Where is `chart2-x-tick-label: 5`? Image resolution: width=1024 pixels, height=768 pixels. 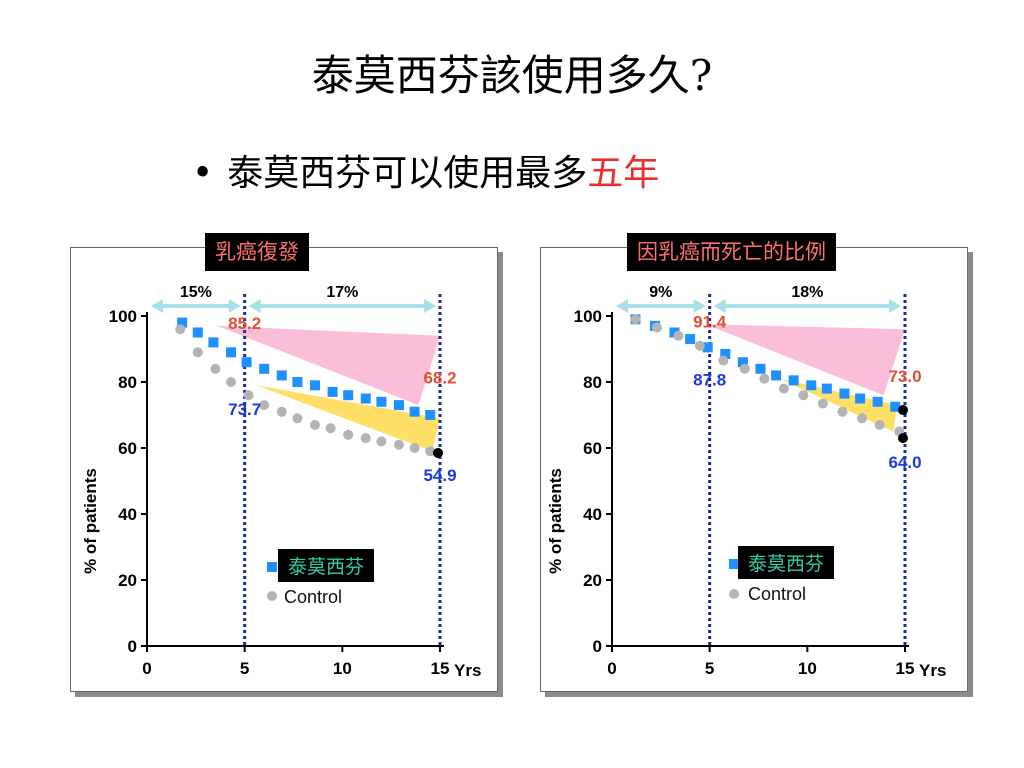
chart2-x-tick-label: 5 is located at coordinates (709, 668).